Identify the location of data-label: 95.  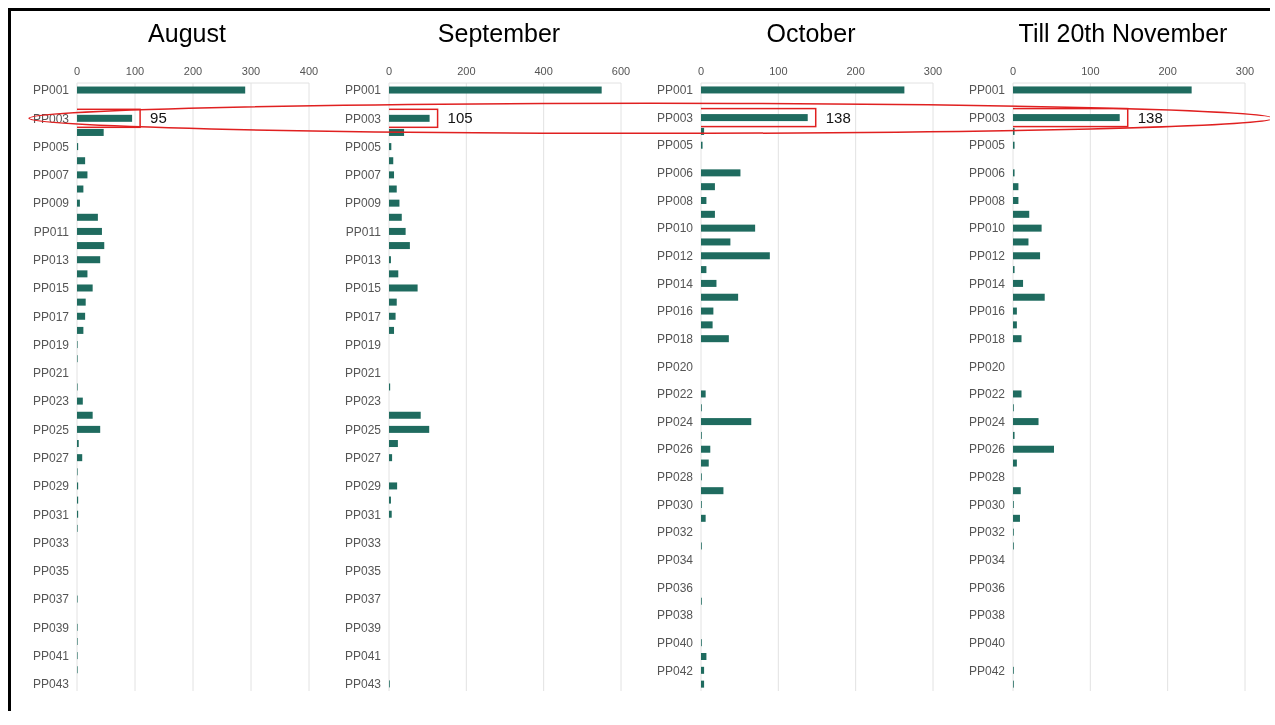
(158, 118).